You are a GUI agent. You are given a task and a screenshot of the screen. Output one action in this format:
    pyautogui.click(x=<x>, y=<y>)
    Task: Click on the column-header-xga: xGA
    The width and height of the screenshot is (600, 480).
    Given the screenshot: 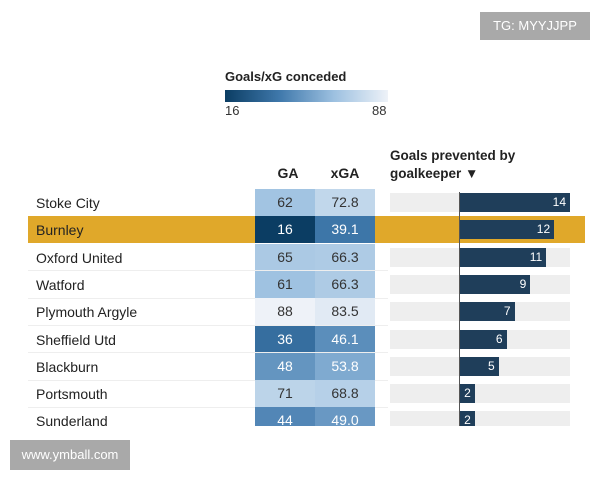 What is the action you would take?
    pyautogui.click(x=345, y=173)
    